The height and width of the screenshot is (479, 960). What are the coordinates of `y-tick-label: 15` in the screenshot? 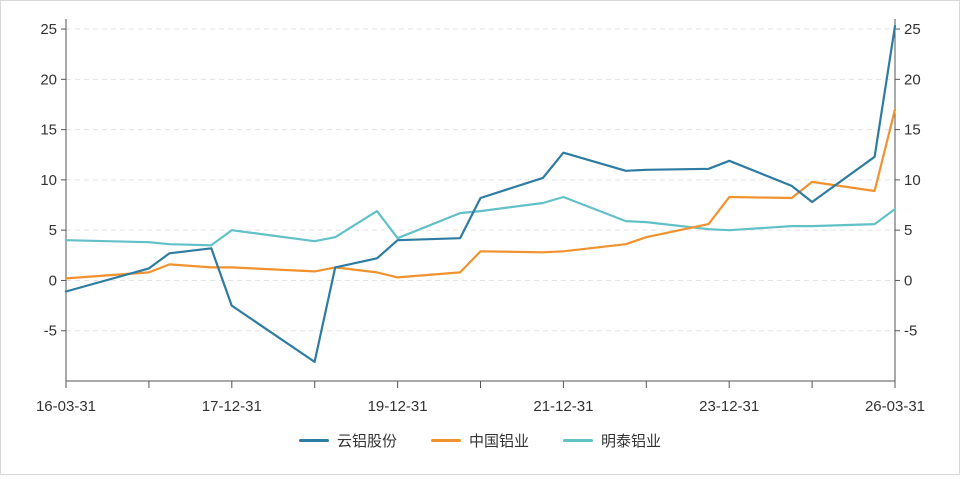 It's located at (48, 130).